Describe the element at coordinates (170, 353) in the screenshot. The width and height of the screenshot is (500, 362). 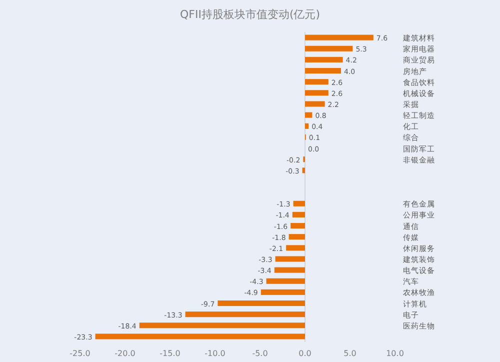
I see `x-tick-label: -15.0` at that location.